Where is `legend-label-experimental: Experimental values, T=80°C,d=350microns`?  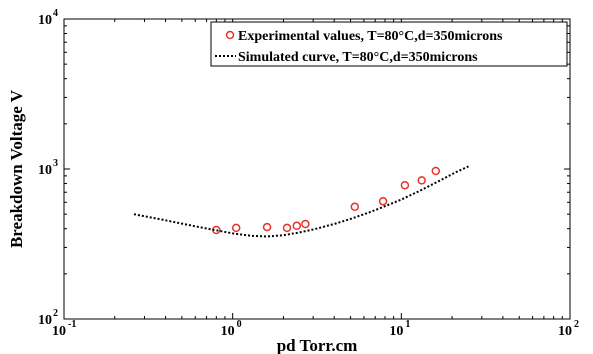
legend-label-experimental: Experimental values, T=80°C,d=350microns is located at coordinates (370, 36).